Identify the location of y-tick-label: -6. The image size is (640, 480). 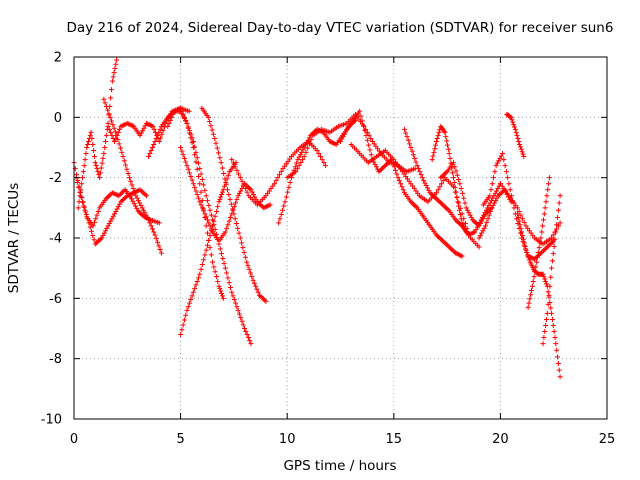
(55, 299).